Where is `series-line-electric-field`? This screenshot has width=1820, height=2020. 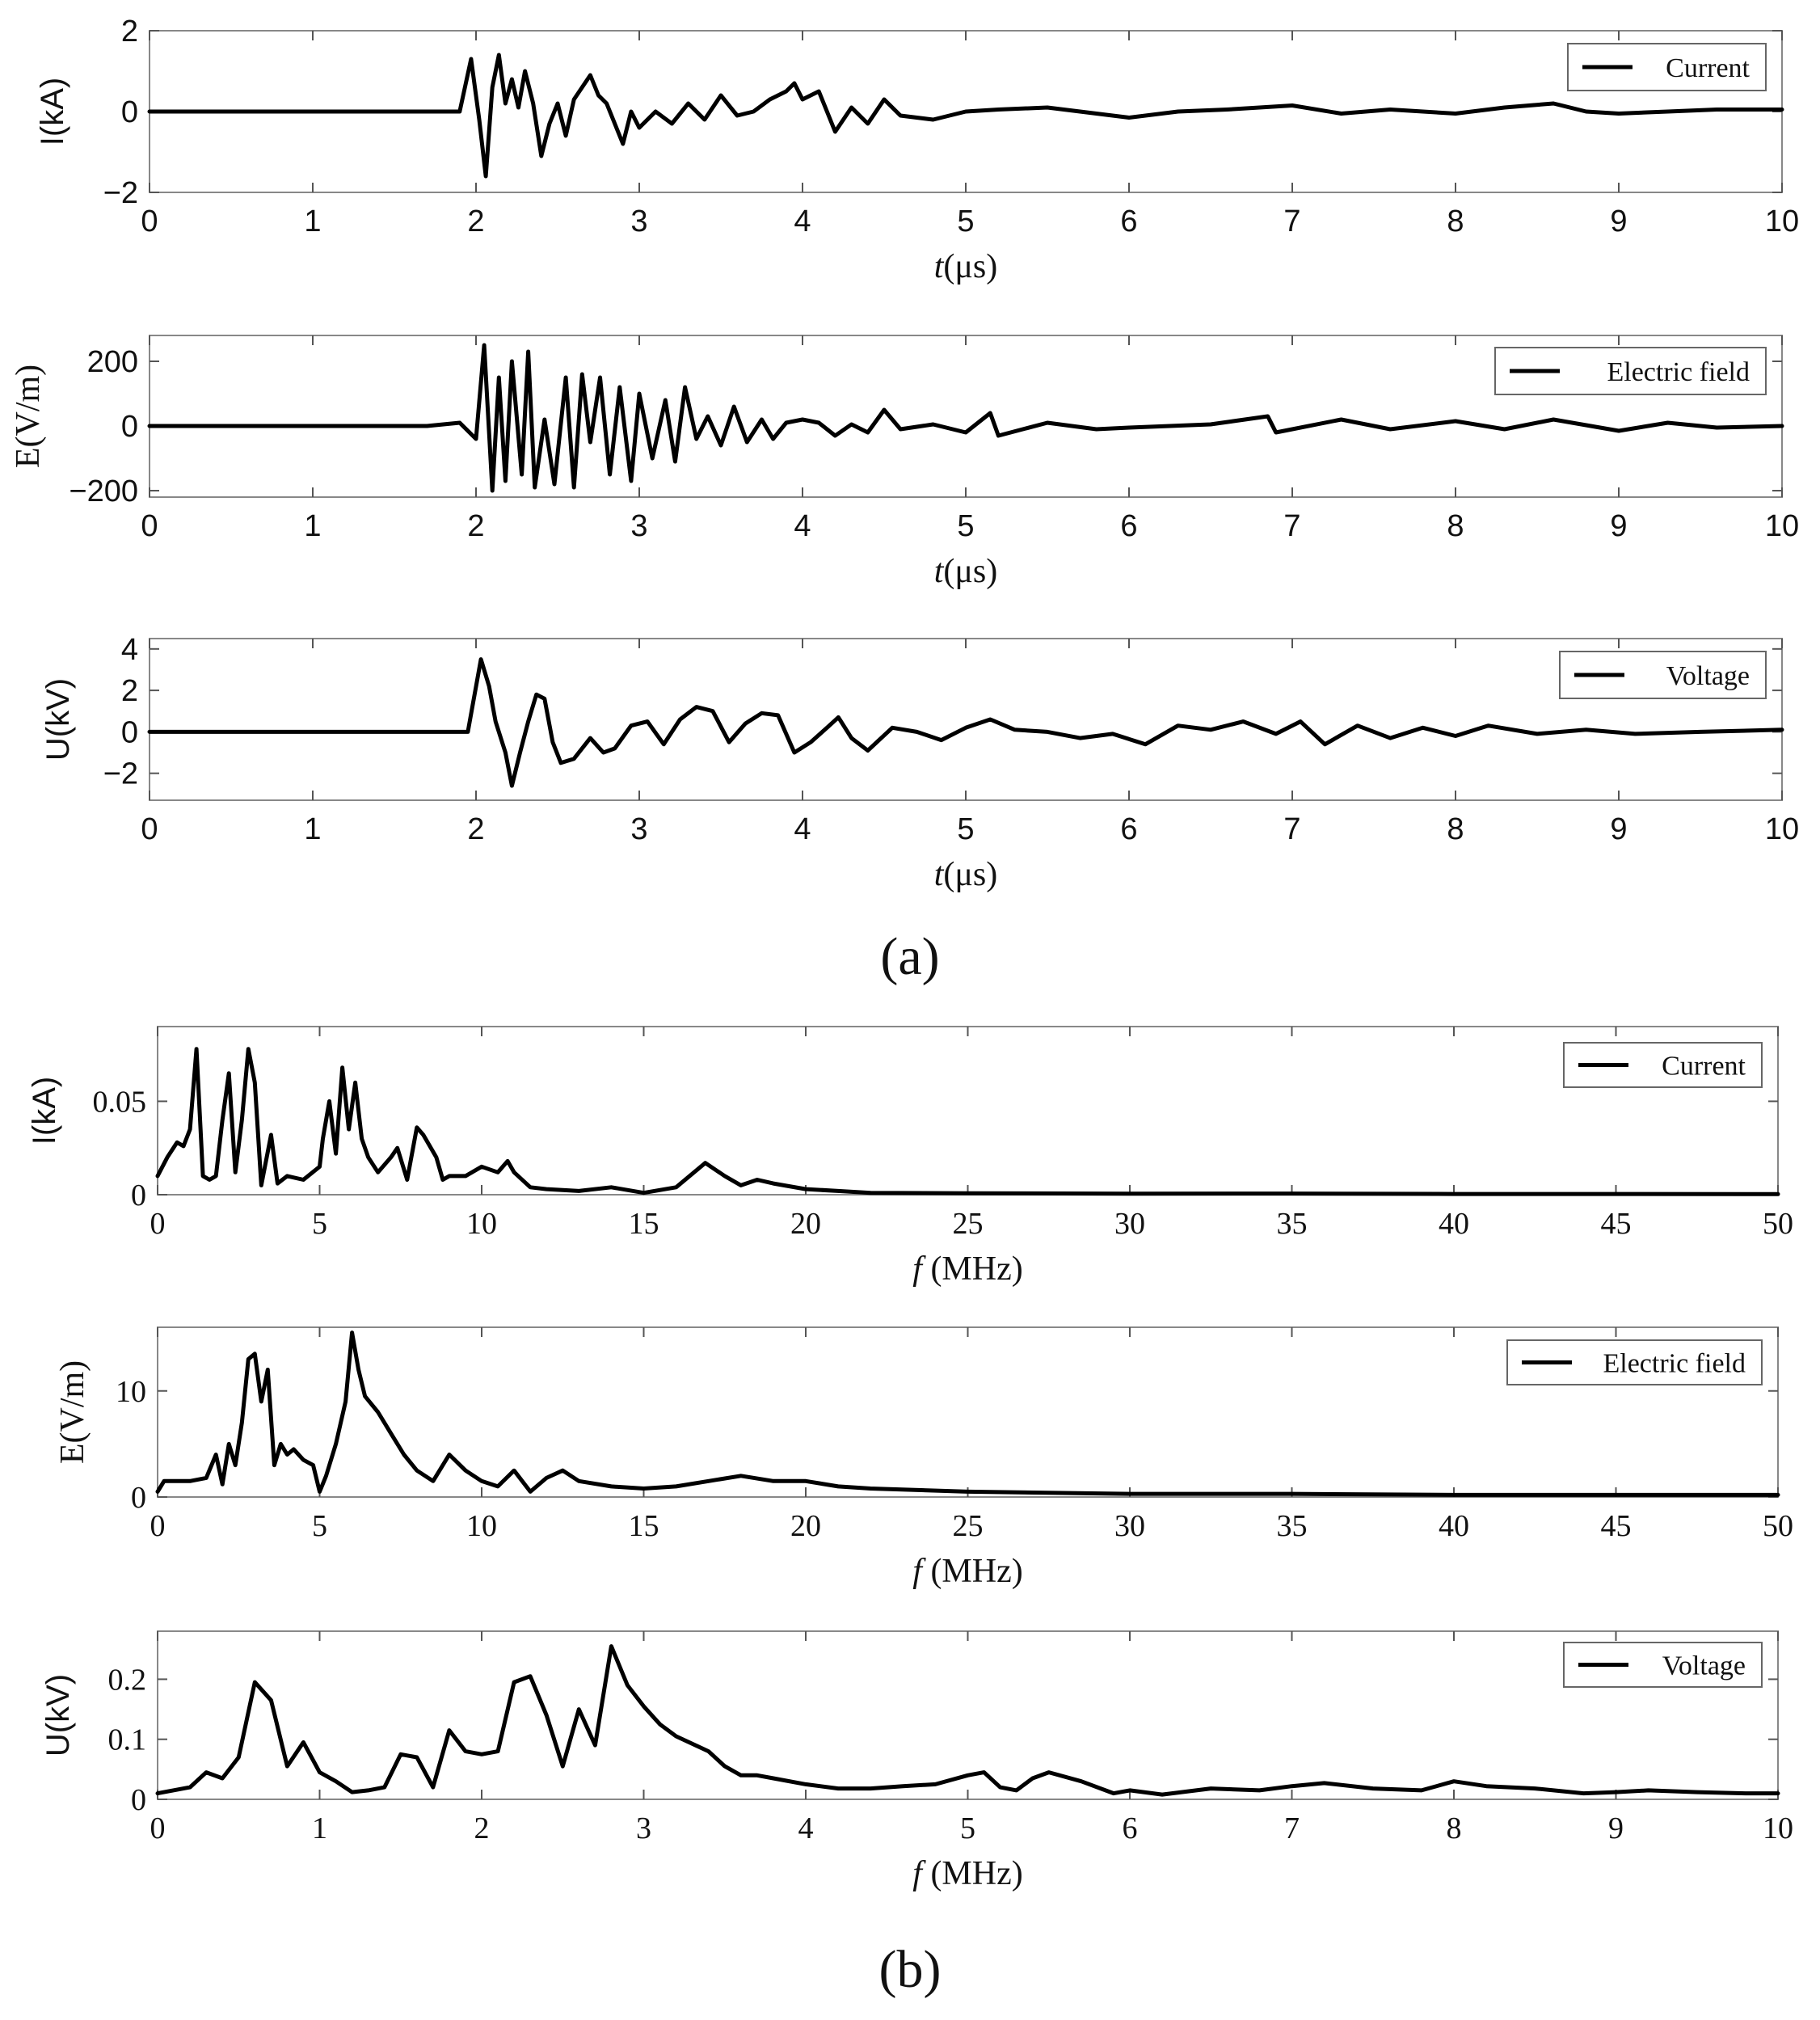
series-line-electric-field is located at coordinates (965, 418).